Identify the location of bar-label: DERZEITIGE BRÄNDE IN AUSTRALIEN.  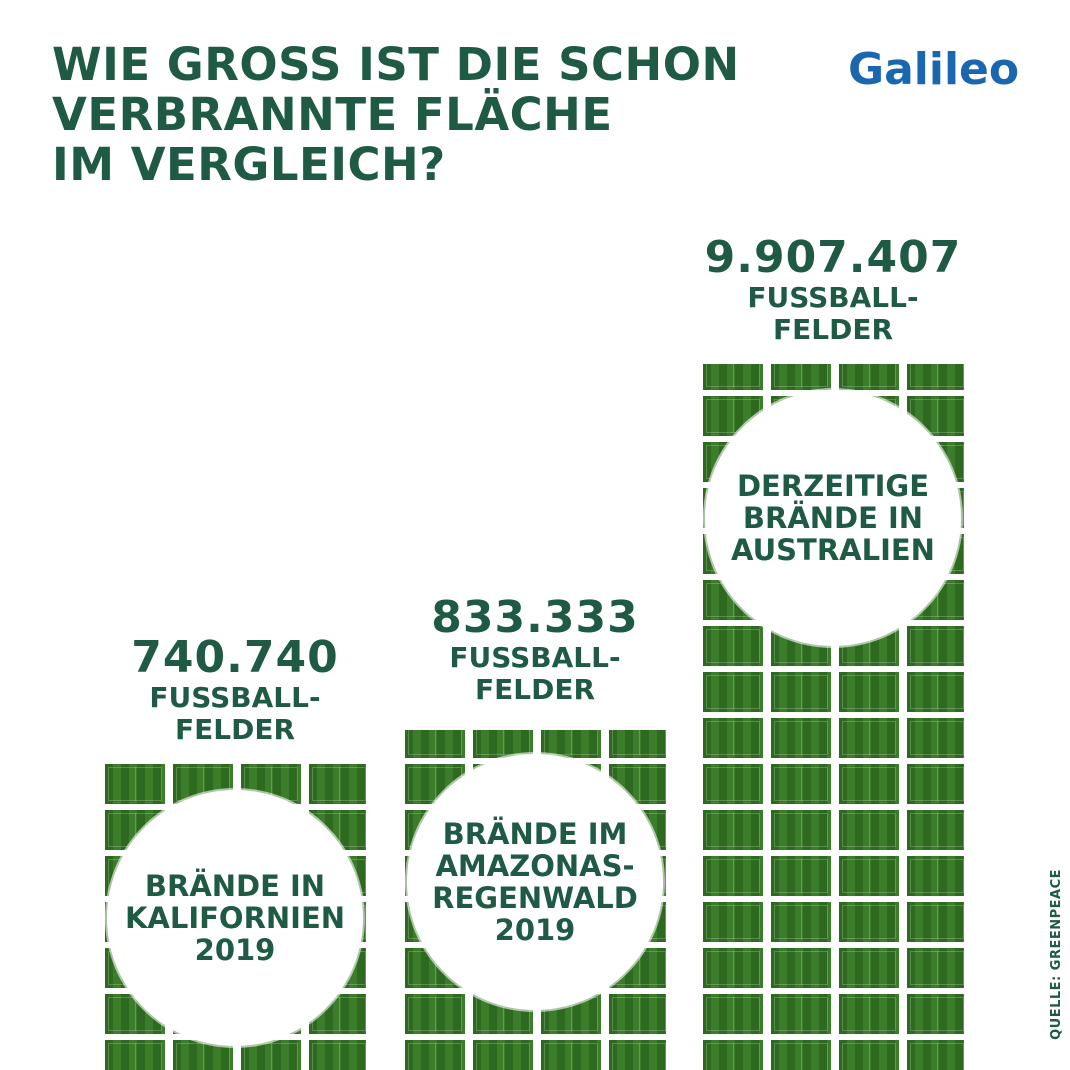
(833, 518).